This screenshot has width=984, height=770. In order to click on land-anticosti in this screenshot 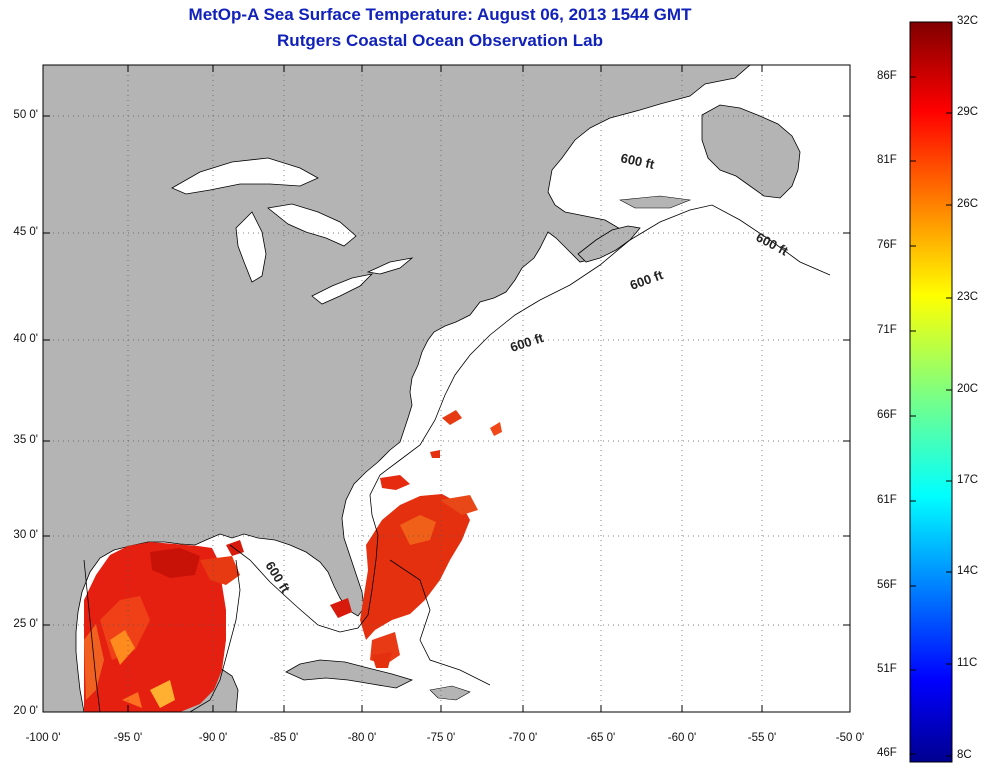, I will do `click(655, 202)`.